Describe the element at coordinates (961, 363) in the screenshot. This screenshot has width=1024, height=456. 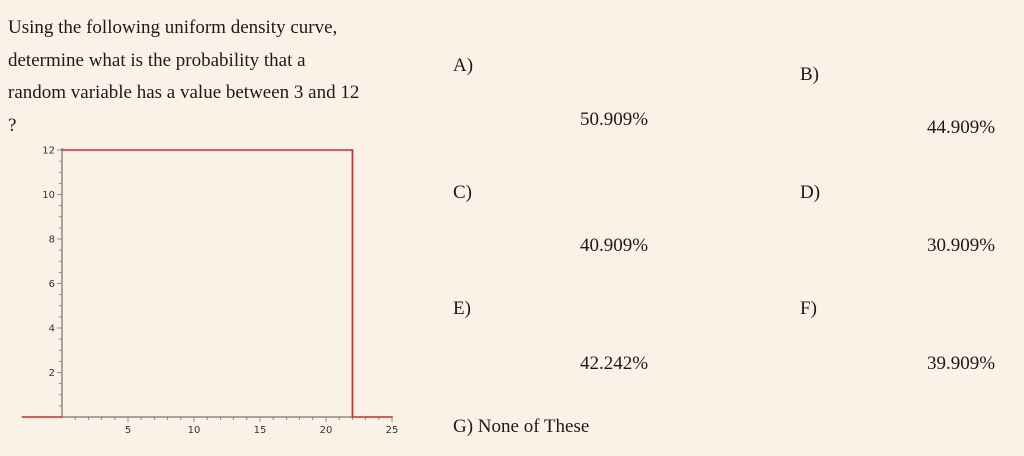
I see `option-f-value: 39.909%` at that location.